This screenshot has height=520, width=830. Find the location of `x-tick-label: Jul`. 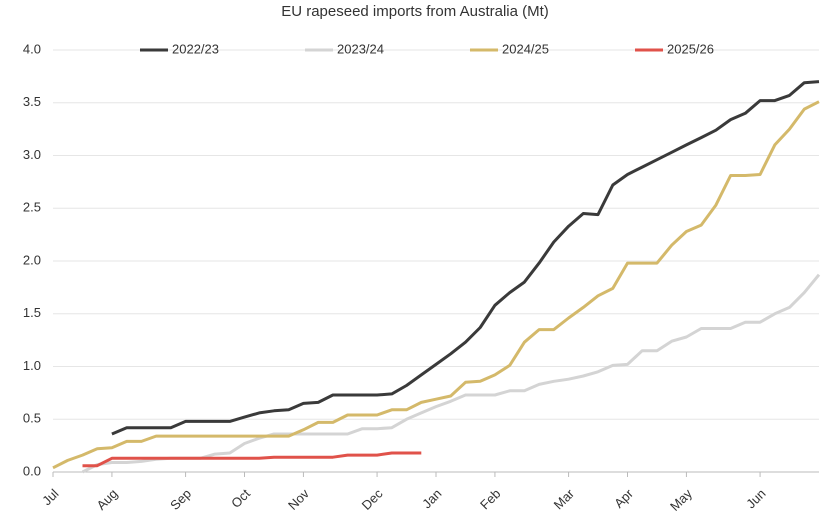

x-tick-label: Jul is located at coordinates (50, 497).